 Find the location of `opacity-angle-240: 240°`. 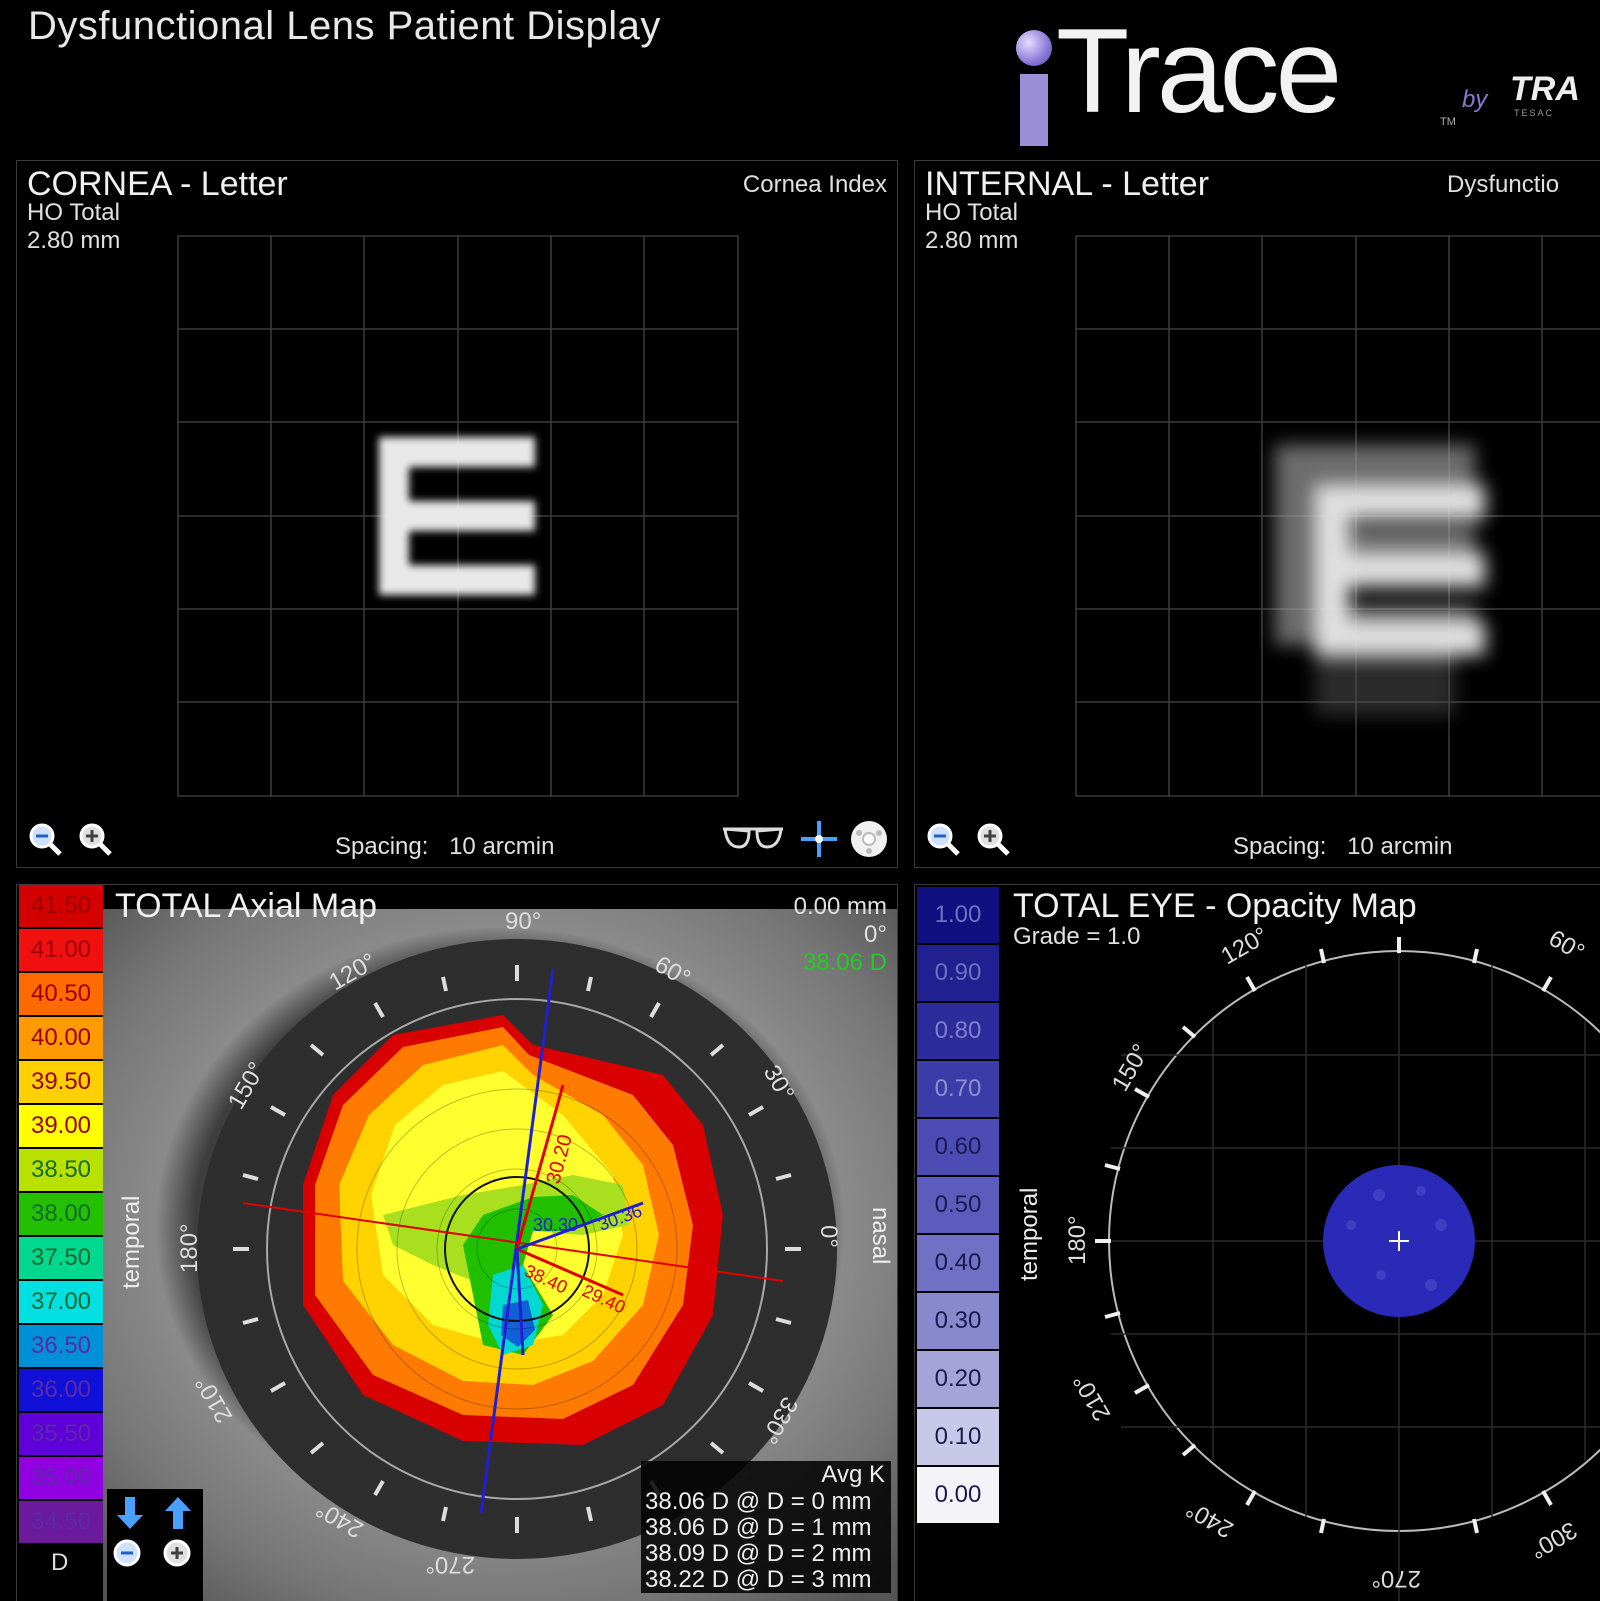

opacity-angle-240: 240° is located at coordinates (1210, 1519).